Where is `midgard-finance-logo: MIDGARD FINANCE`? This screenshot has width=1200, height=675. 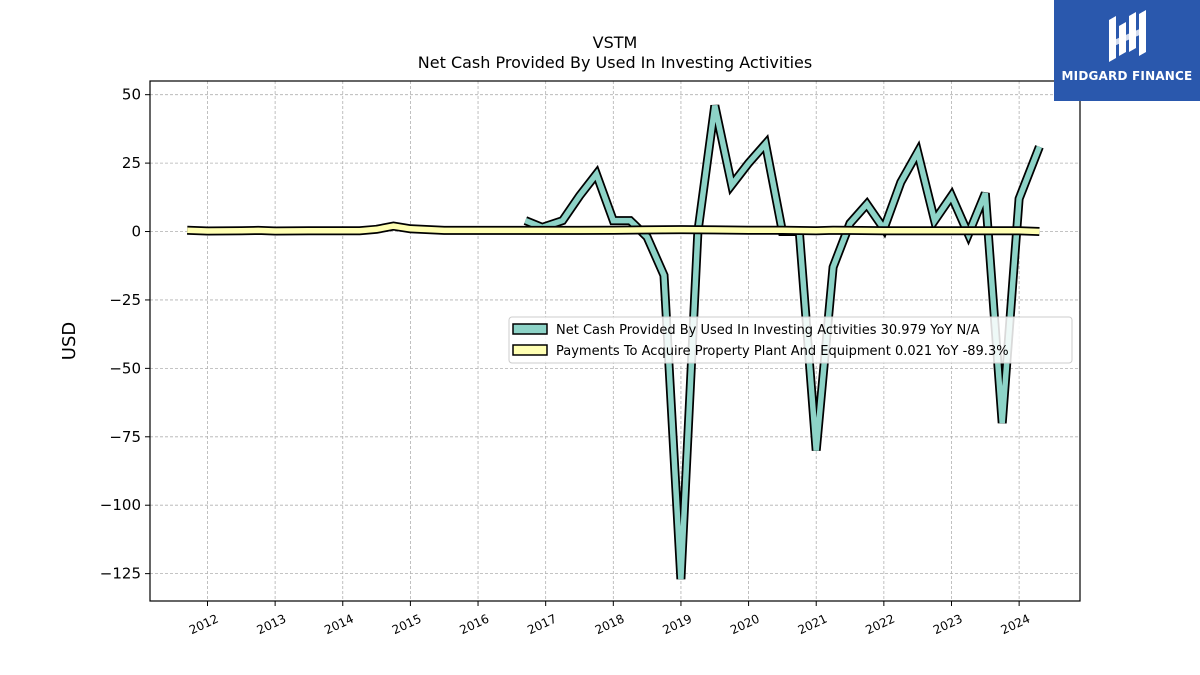
midgard-finance-logo: MIDGARD FINANCE is located at coordinates (1127, 50).